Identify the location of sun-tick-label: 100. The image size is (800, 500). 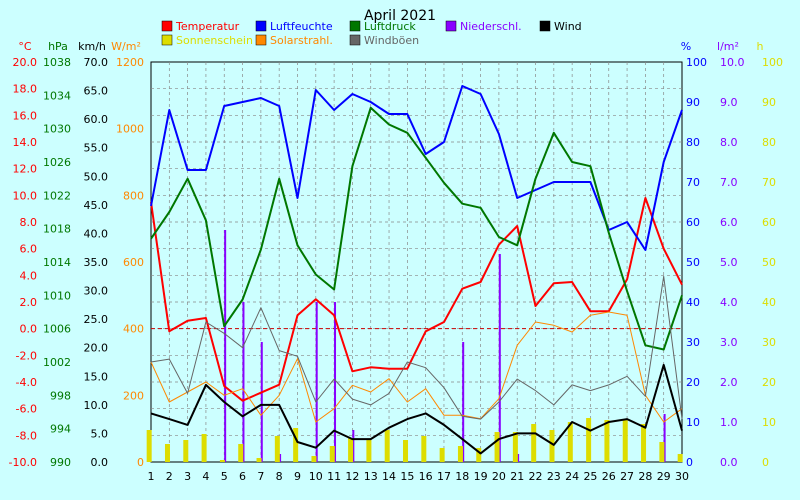
(772, 62).